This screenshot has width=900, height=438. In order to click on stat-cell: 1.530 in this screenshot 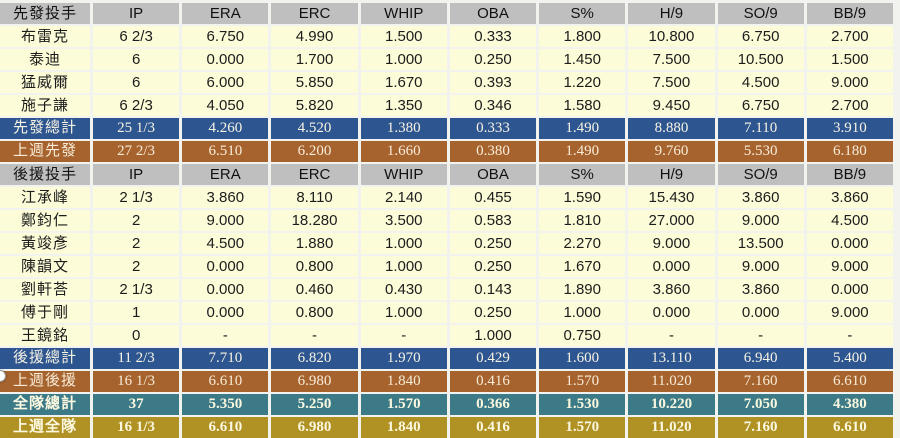, I will do `click(582, 404)`.